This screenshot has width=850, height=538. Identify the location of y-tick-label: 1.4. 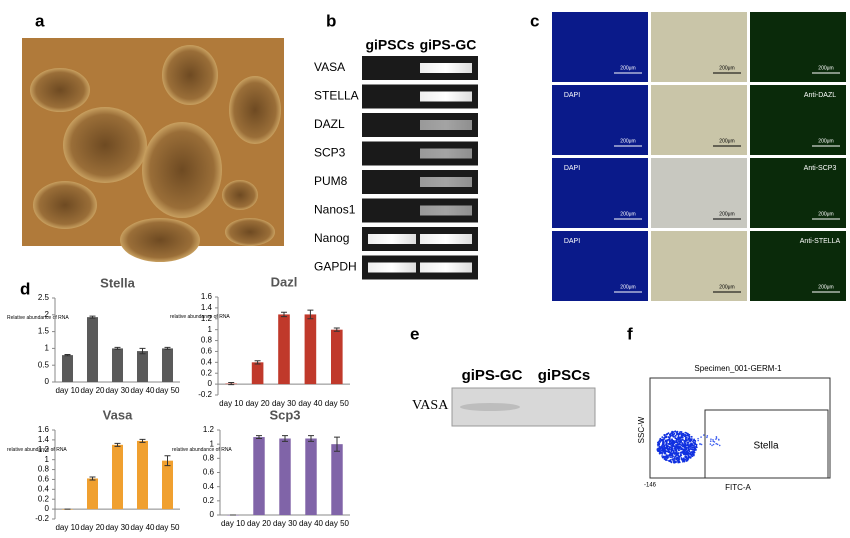
(44, 439).